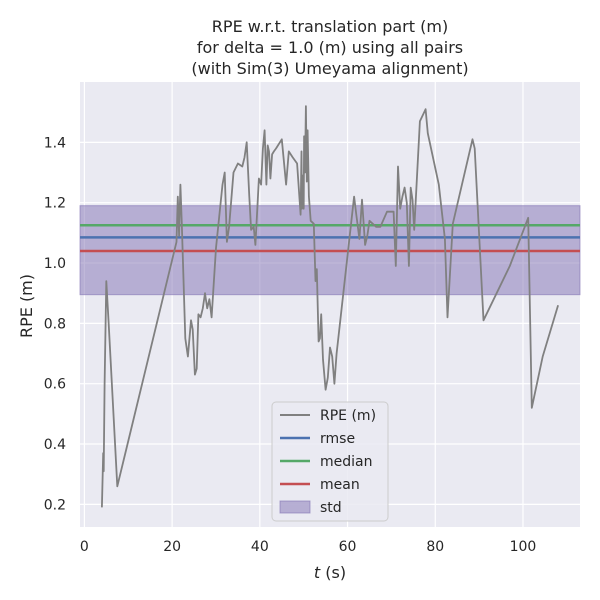 The width and height of the screenshot is (600, 600). I want to click on x-axis-label-var: t, so click(317, 572).